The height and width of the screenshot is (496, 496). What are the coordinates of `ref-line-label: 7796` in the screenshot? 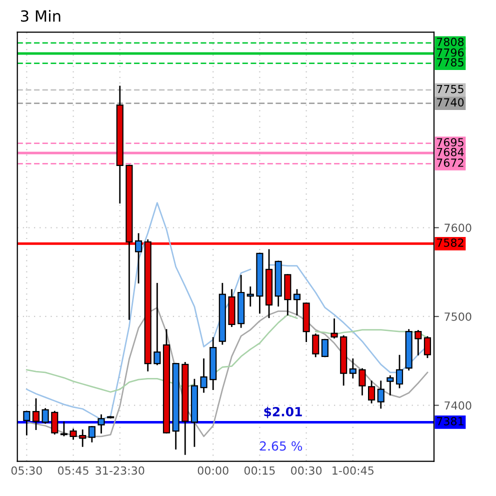 It's located at (450, 52).